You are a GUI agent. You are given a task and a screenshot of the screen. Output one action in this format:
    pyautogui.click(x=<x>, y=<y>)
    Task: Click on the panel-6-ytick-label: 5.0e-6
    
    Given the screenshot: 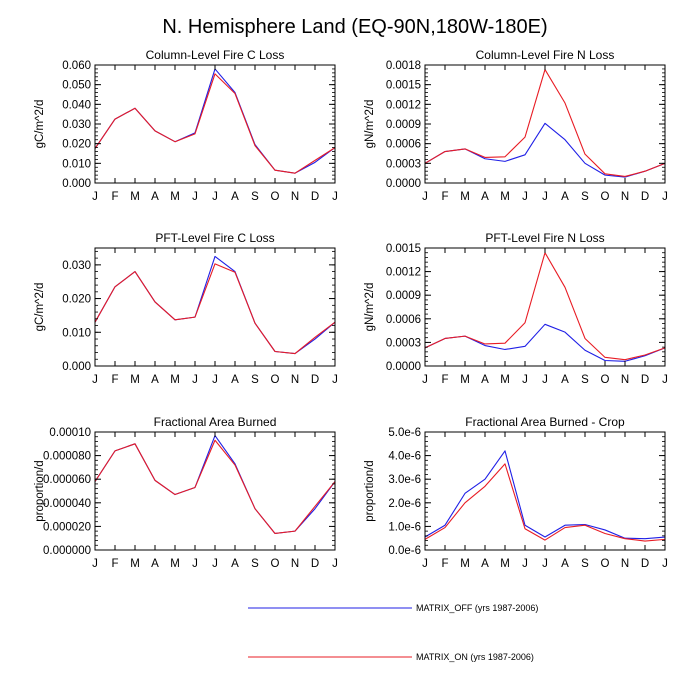 What is the action you would take?
    pyautogui.click(x=404, y=433)
    